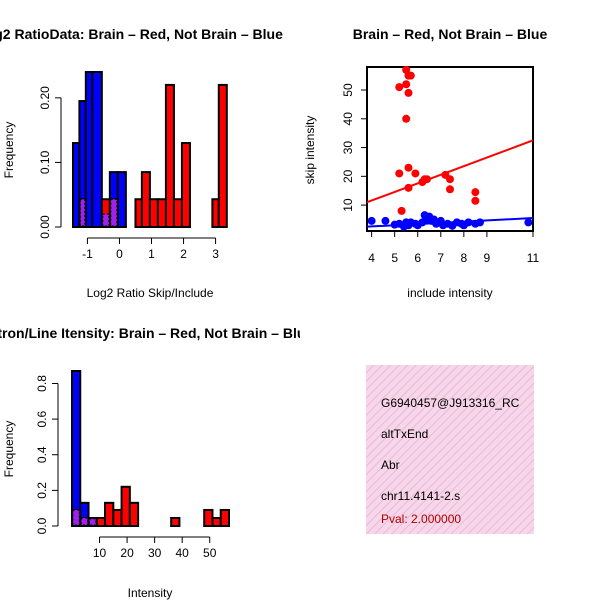 Image resolution: width=600 pixels, height=600 pixels. I want to click on y-tick-label: 0.6, so click(42, 418).